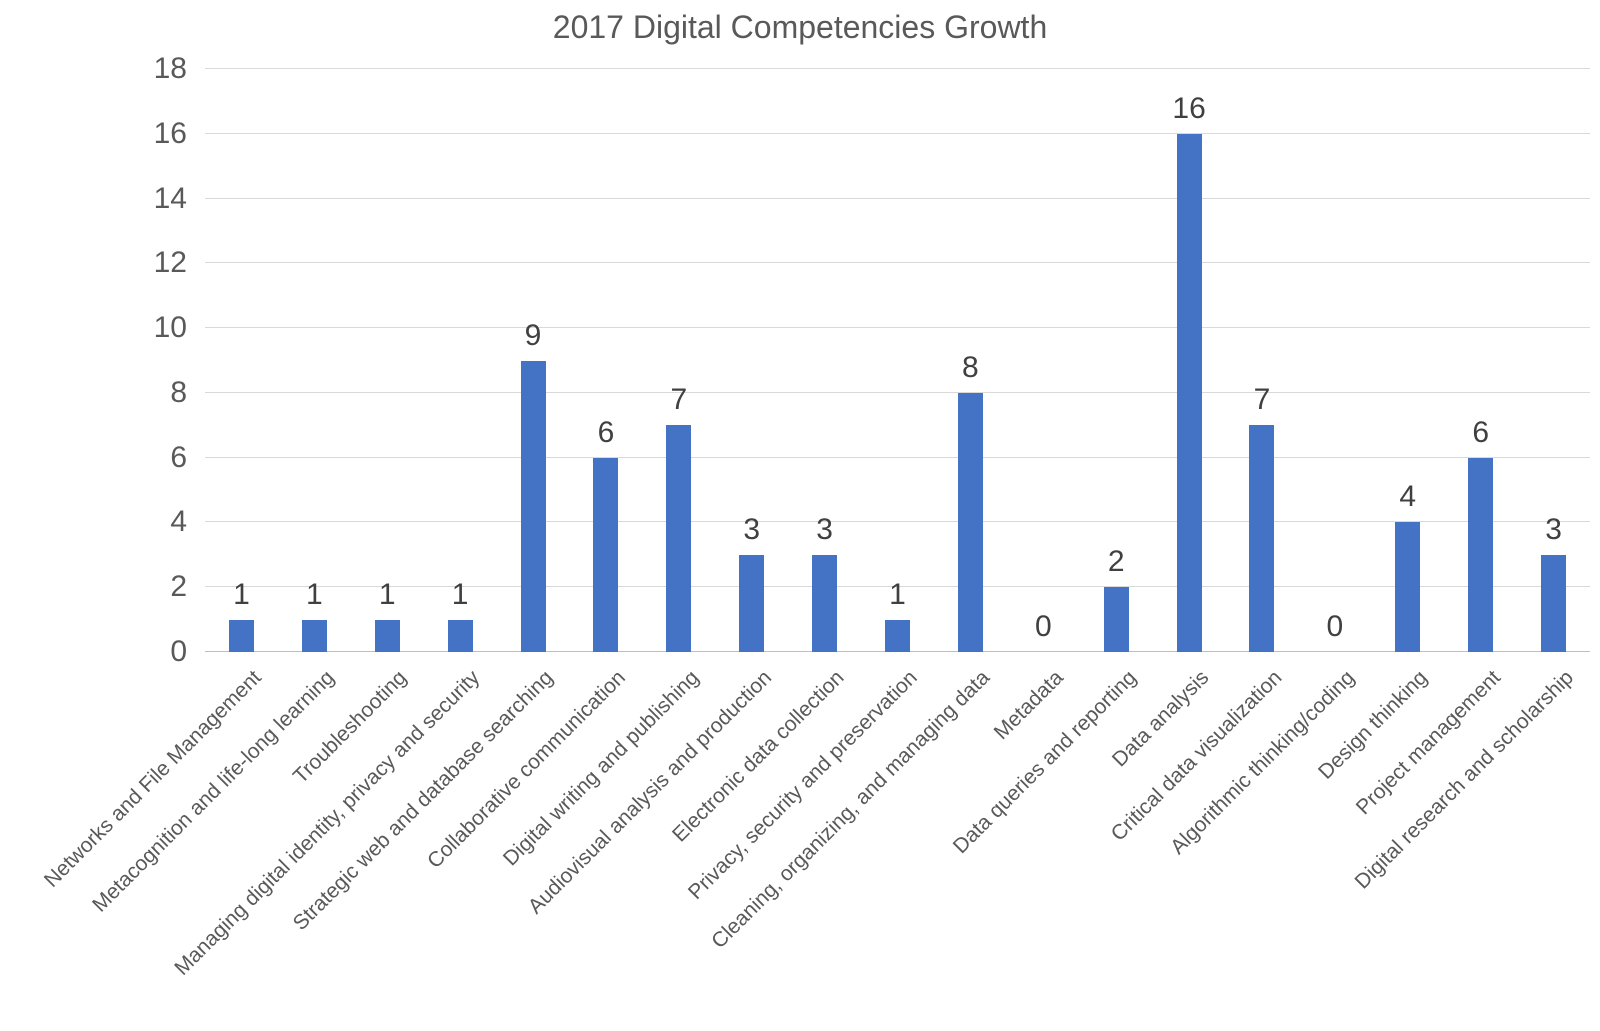 This screenshot has width=1600, height=1031. Describe the element at coordinates (970, 367) in the screenshot. I see `bar-value-label: 8` at that location.